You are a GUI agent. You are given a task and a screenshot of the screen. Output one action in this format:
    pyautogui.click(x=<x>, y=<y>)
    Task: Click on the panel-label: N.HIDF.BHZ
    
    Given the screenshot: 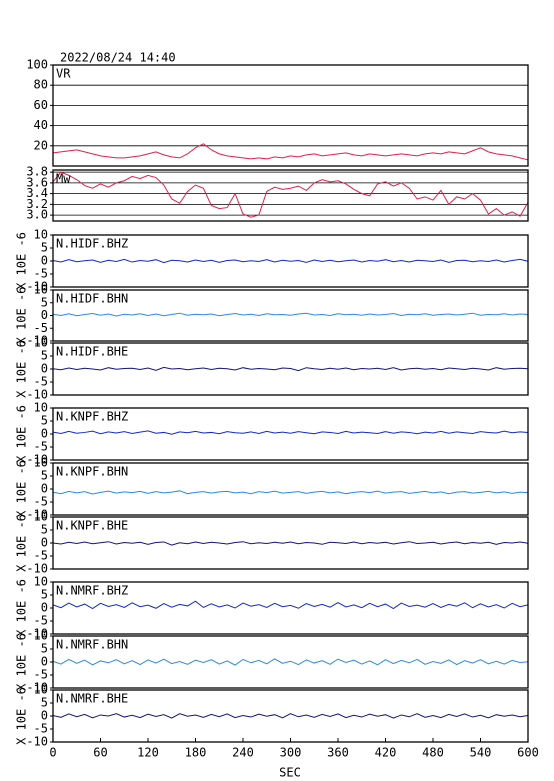 What is the action you would take?
    pyautogui.click(x=92, y=244)
    